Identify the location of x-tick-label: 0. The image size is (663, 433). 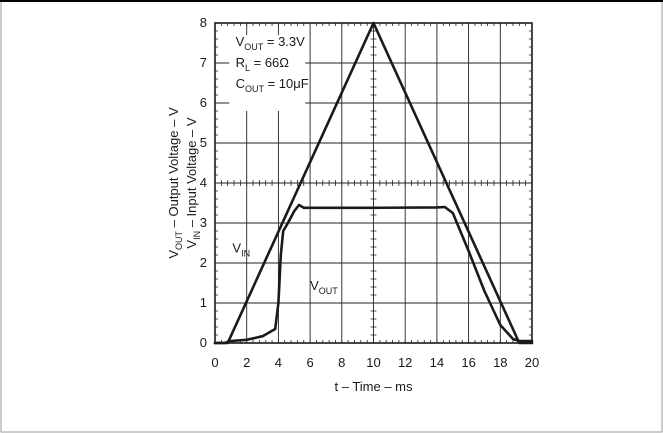
(214, 362).